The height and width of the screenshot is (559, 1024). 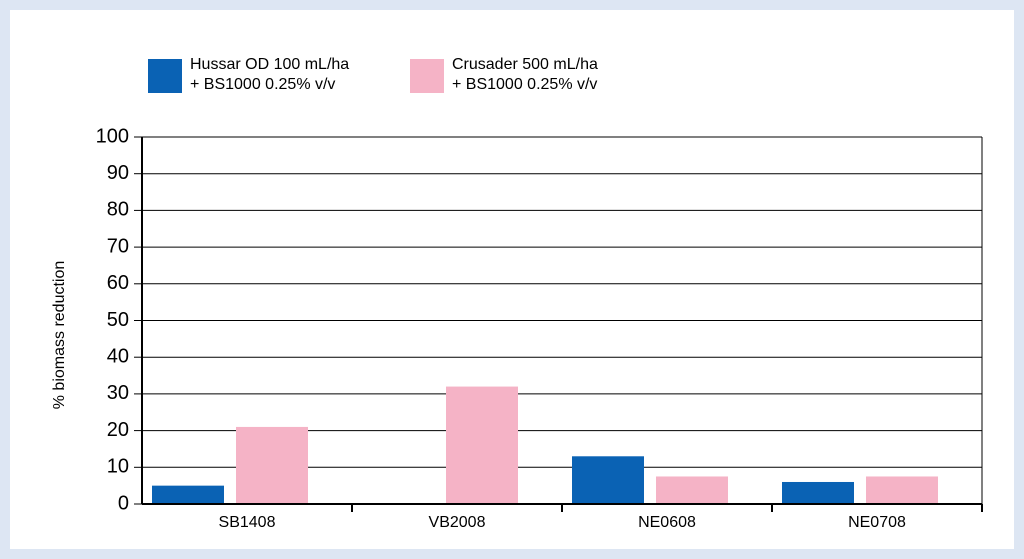 I want to click on y-tick-label: 60, so click(x=118, y=283).